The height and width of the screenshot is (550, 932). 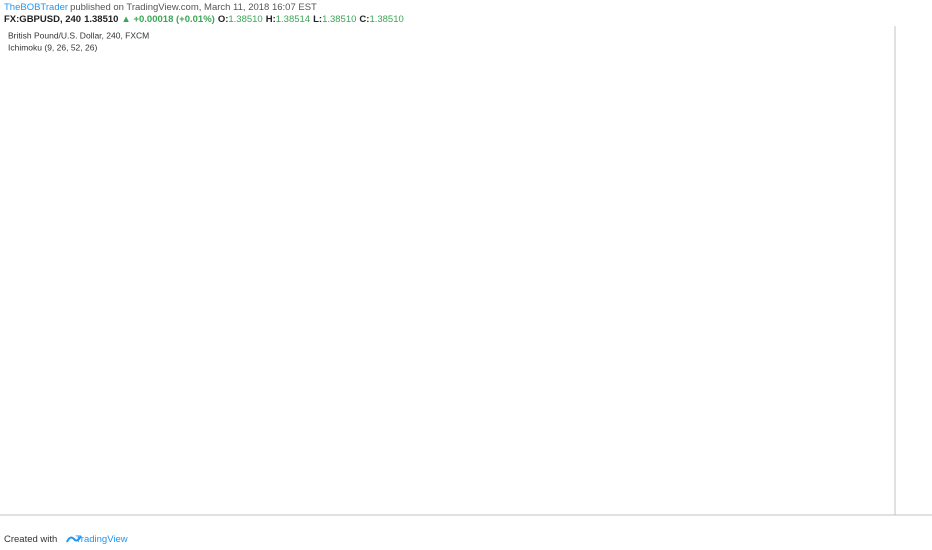 What do you see at coordinates (52, 47) in the screenshot?
I see `chart-subtitle: Ichimoku (9, 26, 52, 26)` at bounding box center [52, 47].